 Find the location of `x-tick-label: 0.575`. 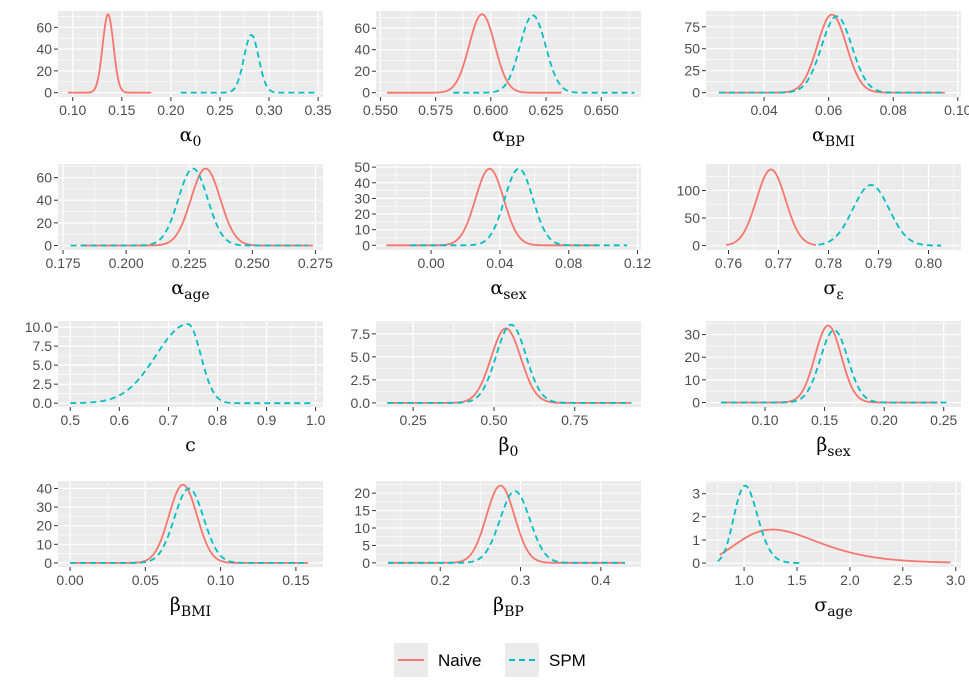

x-tick-label: 0.575 is located at coordinates (435, 110).